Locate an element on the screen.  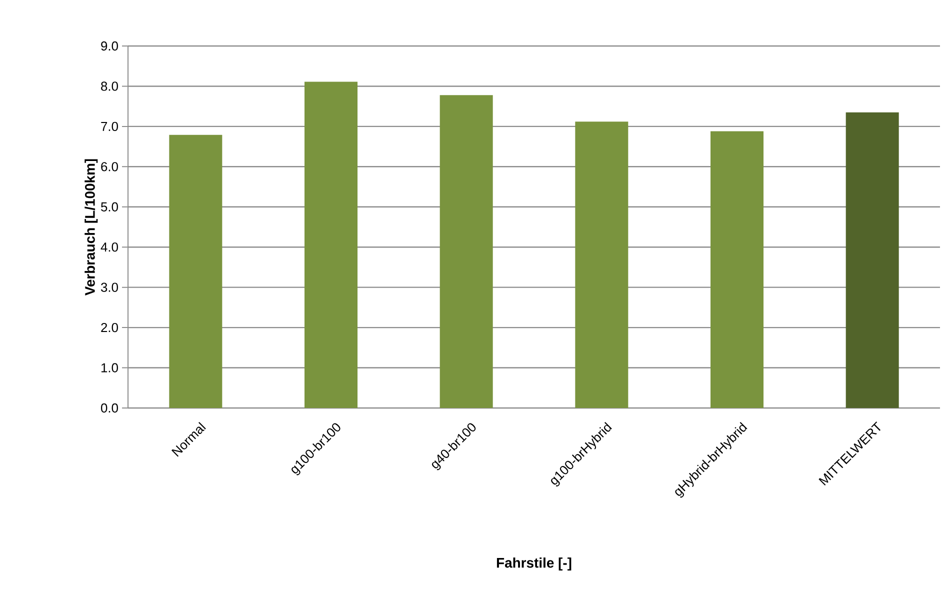
y-tick-label: 7.0 is located at coordinates (109, 127).